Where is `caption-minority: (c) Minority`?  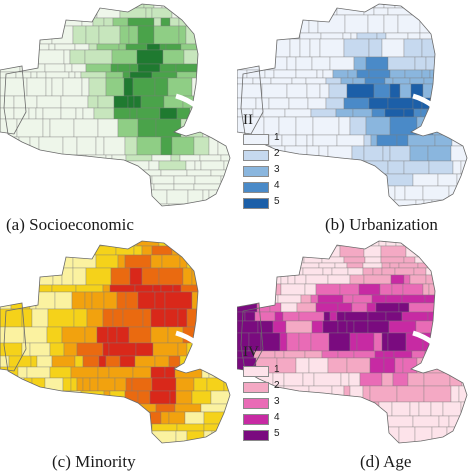 caption-minority: (c) Minority is located at coordinates (94, 461).